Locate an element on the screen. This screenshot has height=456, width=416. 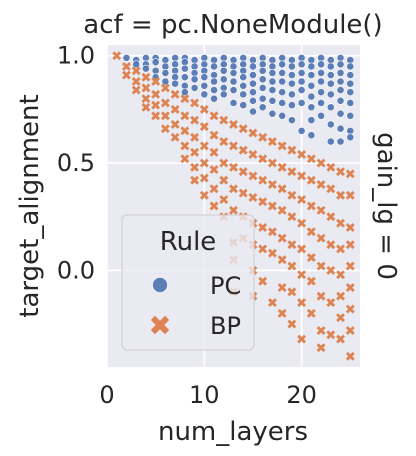
series-pc-points is located at coordinates (238, 99).